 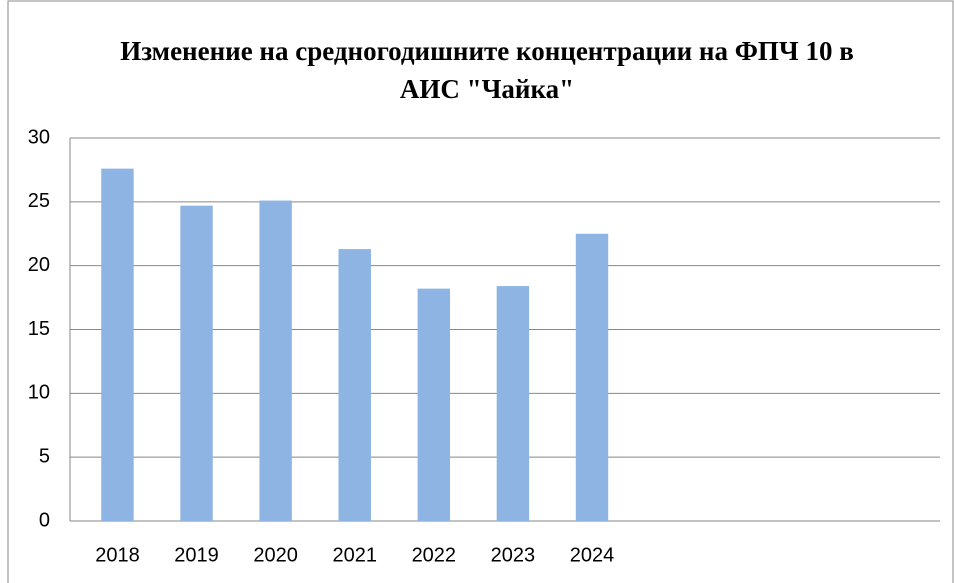 What do you see at coordinates (44, 456) in the screenshot?
I see `y-tick-label: 5` at bounding box center [44, 456].